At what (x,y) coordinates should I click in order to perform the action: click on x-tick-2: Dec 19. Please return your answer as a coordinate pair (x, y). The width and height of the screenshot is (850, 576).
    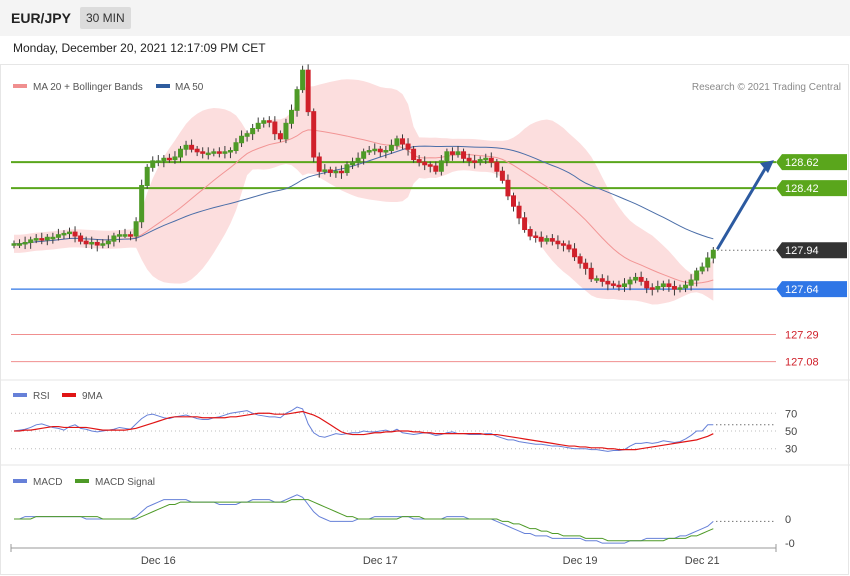
    Looking at the image, I should click on (580, 561).